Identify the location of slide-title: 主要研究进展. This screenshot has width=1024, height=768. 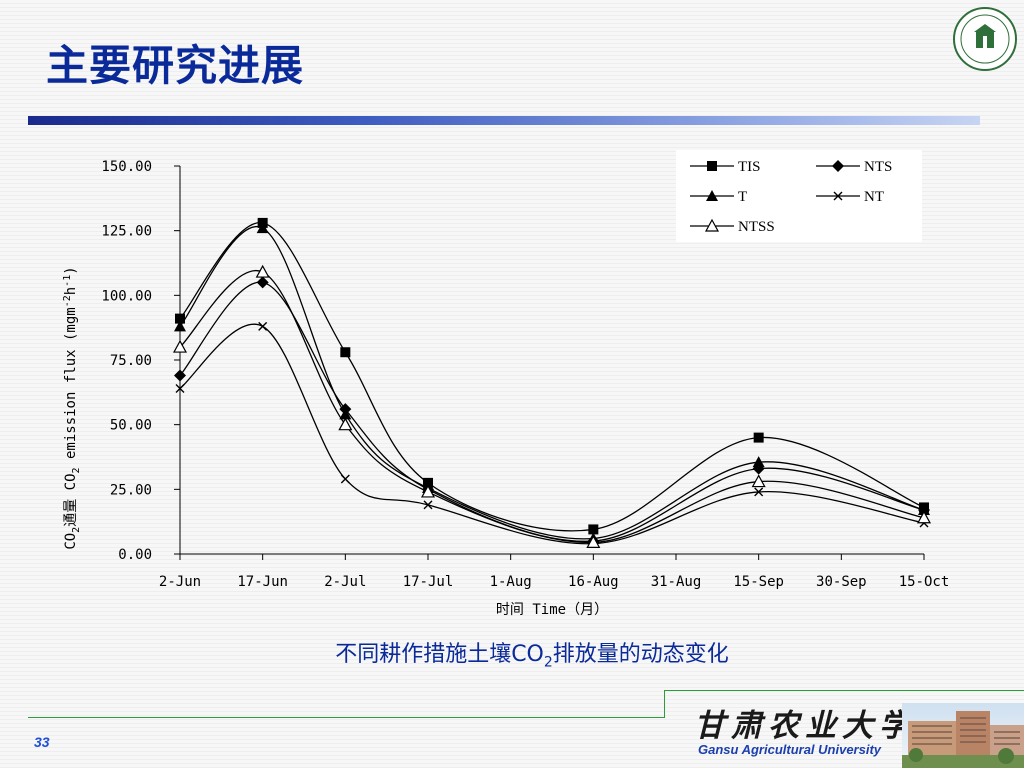
(175, 65).